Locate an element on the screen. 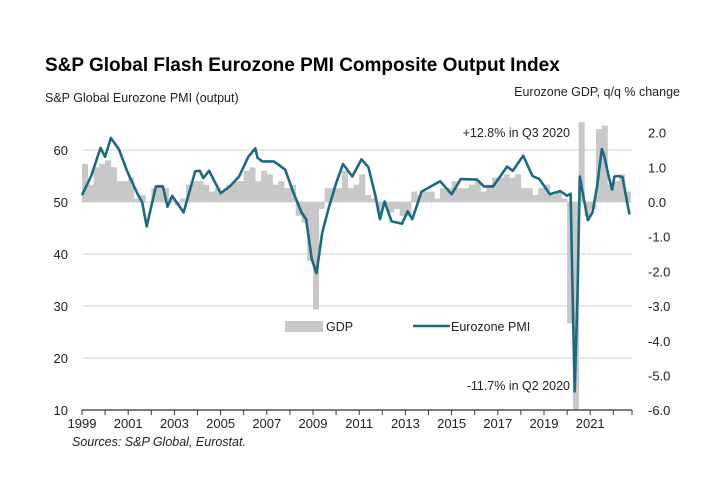 The width and height of the screenshot is (714, 497). x-tick-label: 1999 is located at coordinates (82, 423).